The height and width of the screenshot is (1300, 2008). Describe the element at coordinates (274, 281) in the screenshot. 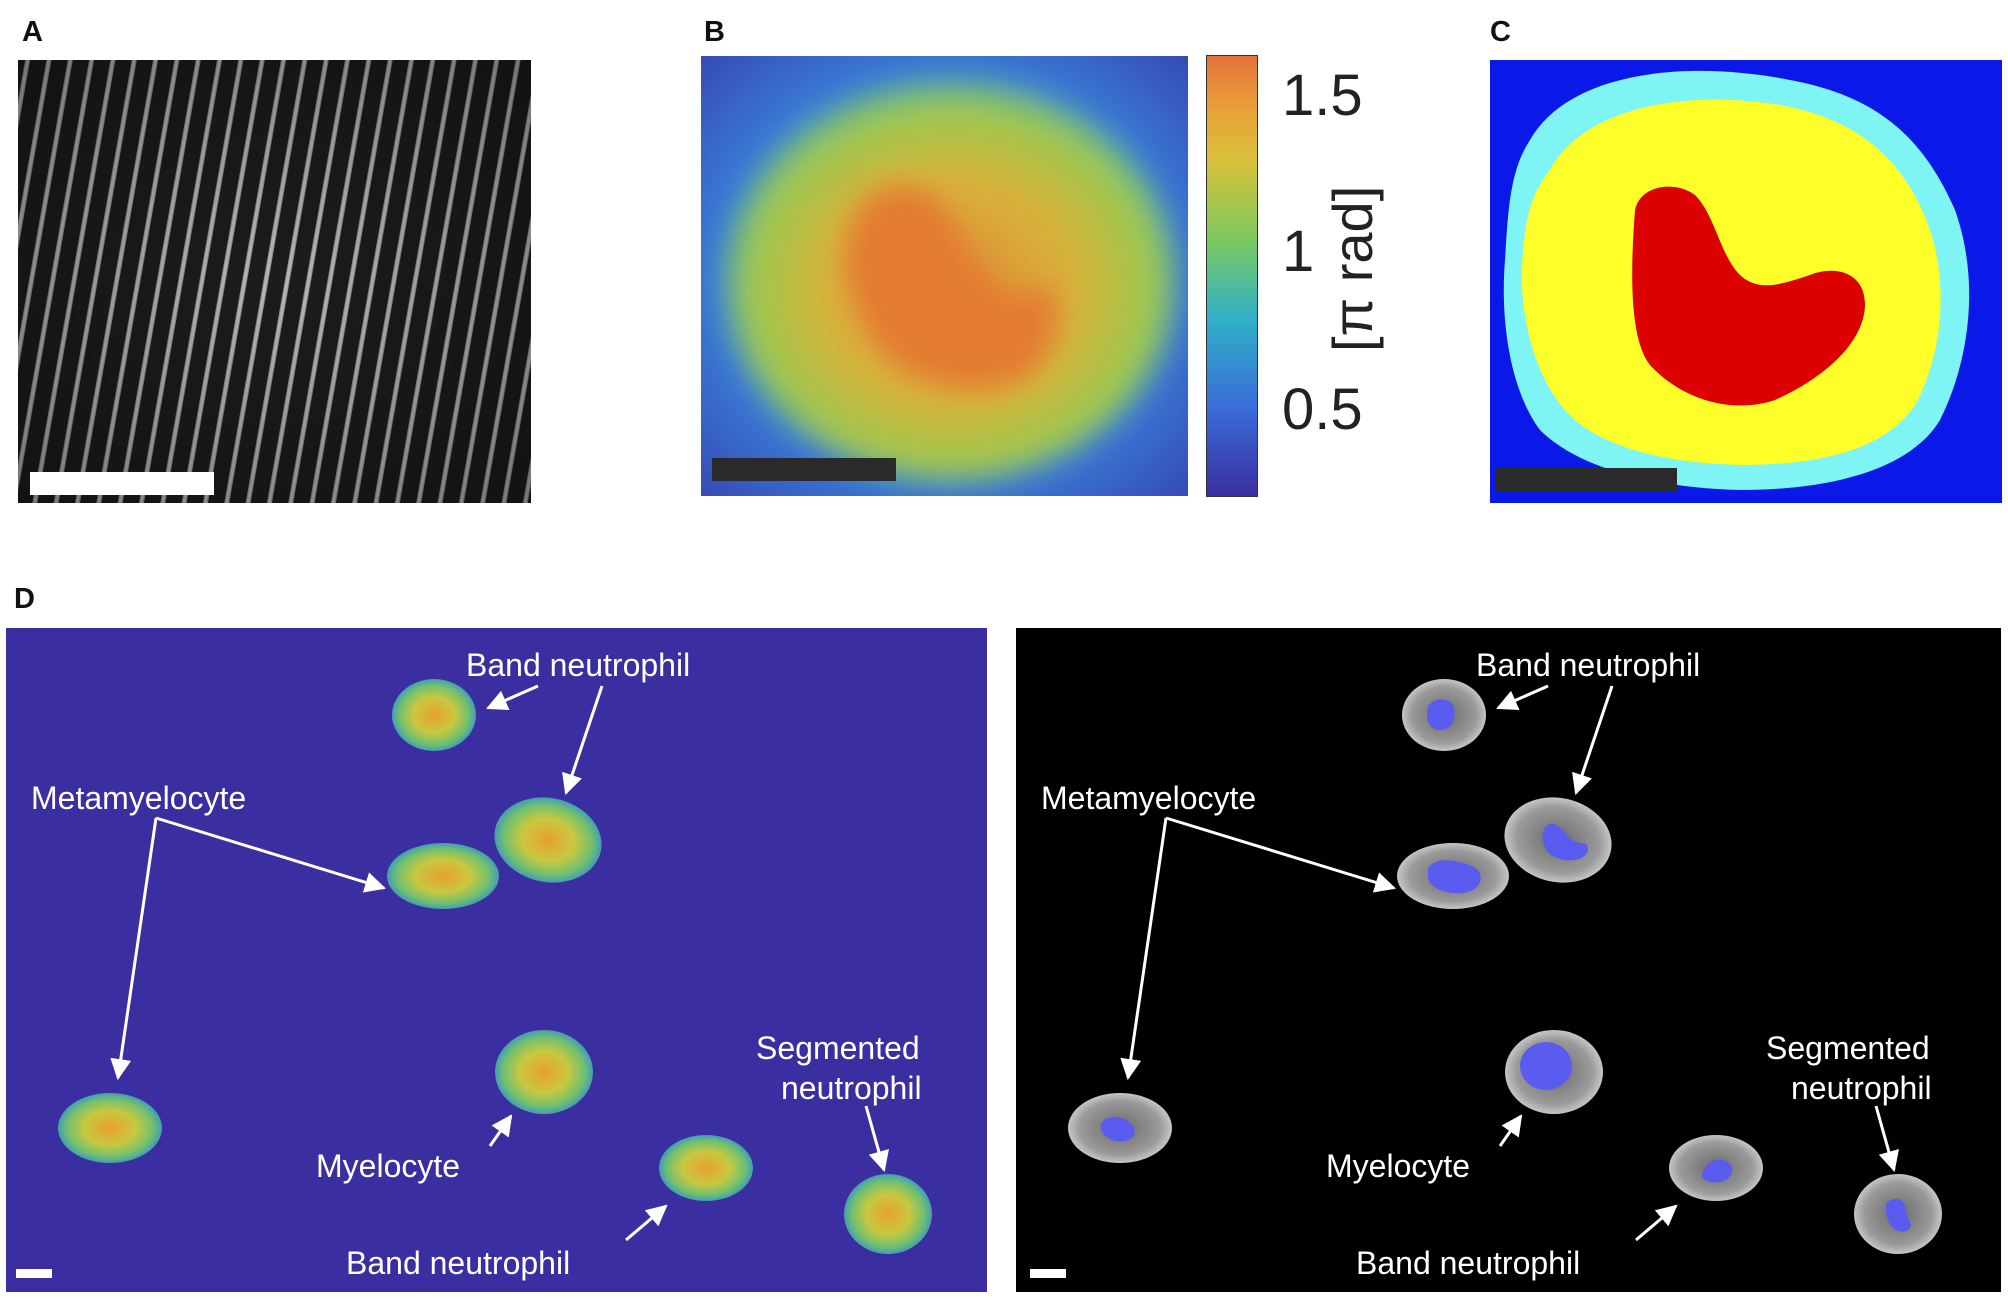

I see `interferogram-image` at that location.